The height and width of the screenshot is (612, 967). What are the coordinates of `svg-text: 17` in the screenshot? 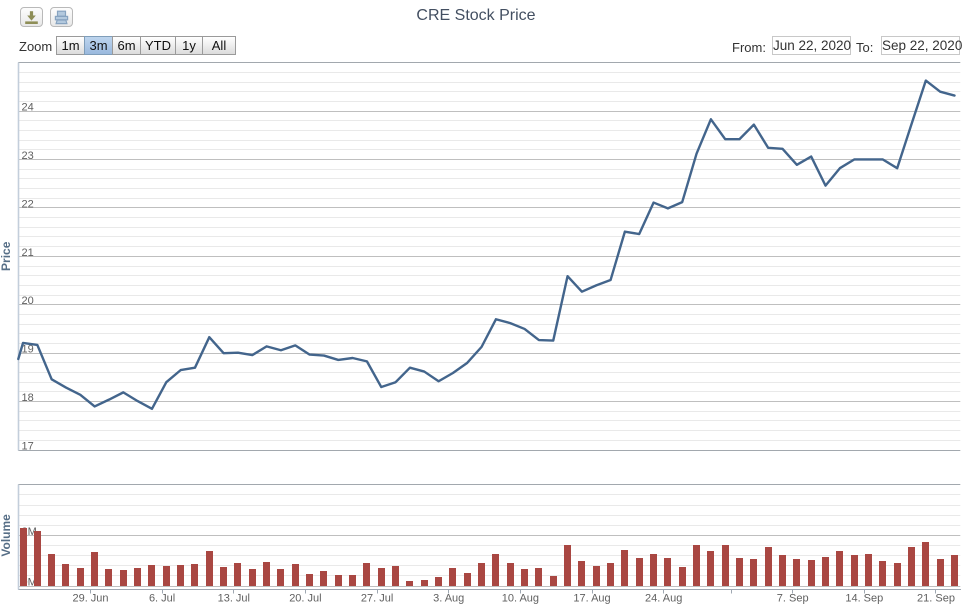 It's located at (28, 447).